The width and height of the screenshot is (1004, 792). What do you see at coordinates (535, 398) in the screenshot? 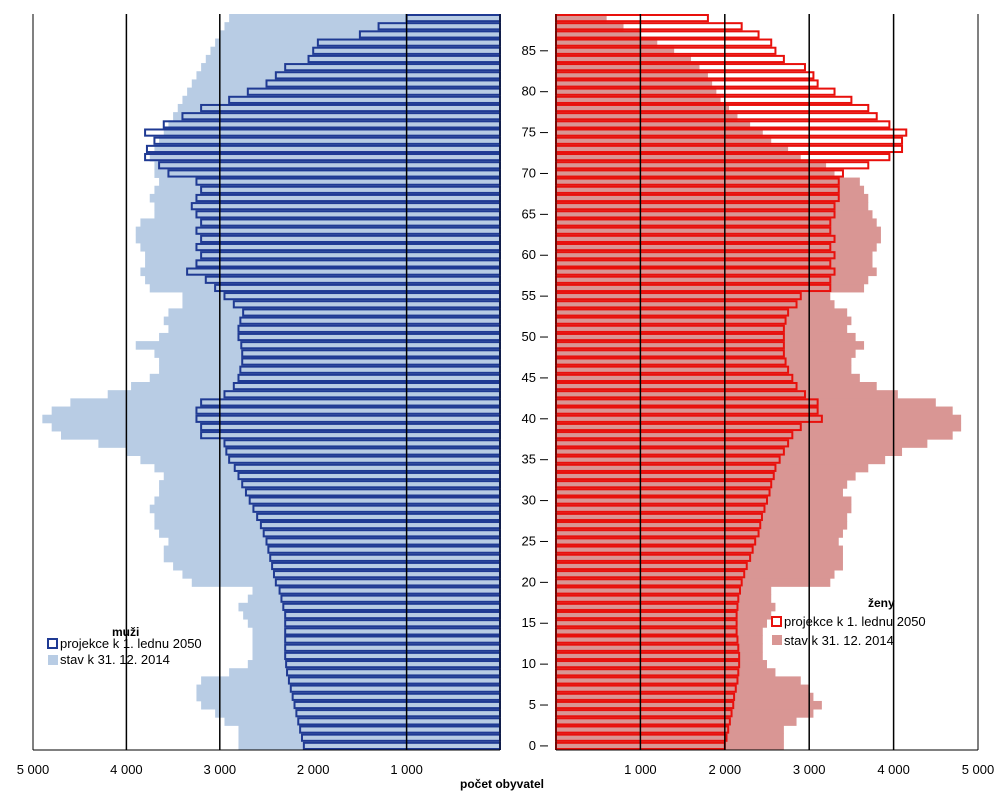
I see `age-axis-ticks: 0 5 10 15 20 25 30 35 40 45 50 55 60 65 70 75 80 85` at bounding box center [535, 398].